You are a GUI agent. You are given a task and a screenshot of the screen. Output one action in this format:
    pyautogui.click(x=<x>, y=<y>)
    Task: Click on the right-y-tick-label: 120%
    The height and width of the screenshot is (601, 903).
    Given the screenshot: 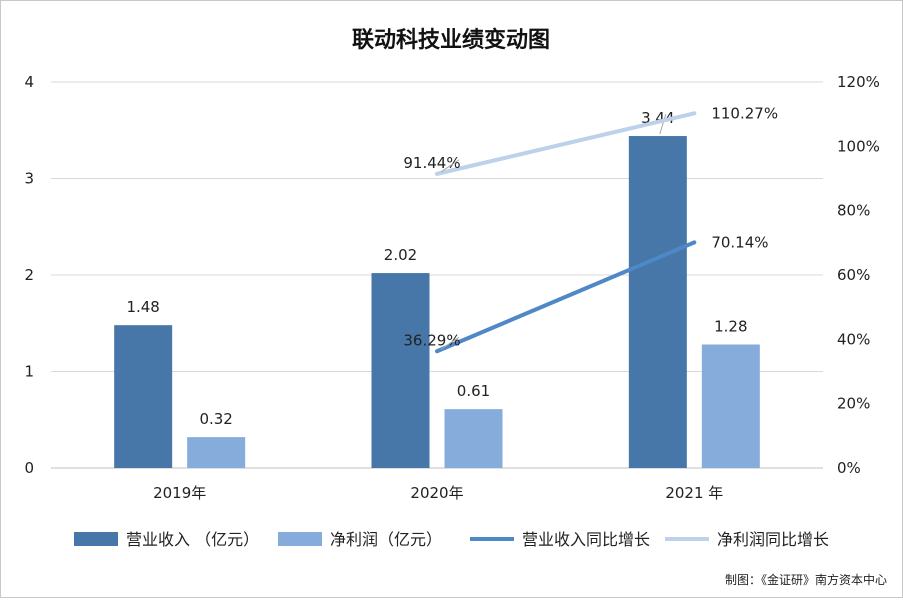 What is the action you would take?
    pyautogui.click(x=858, y=82)
    